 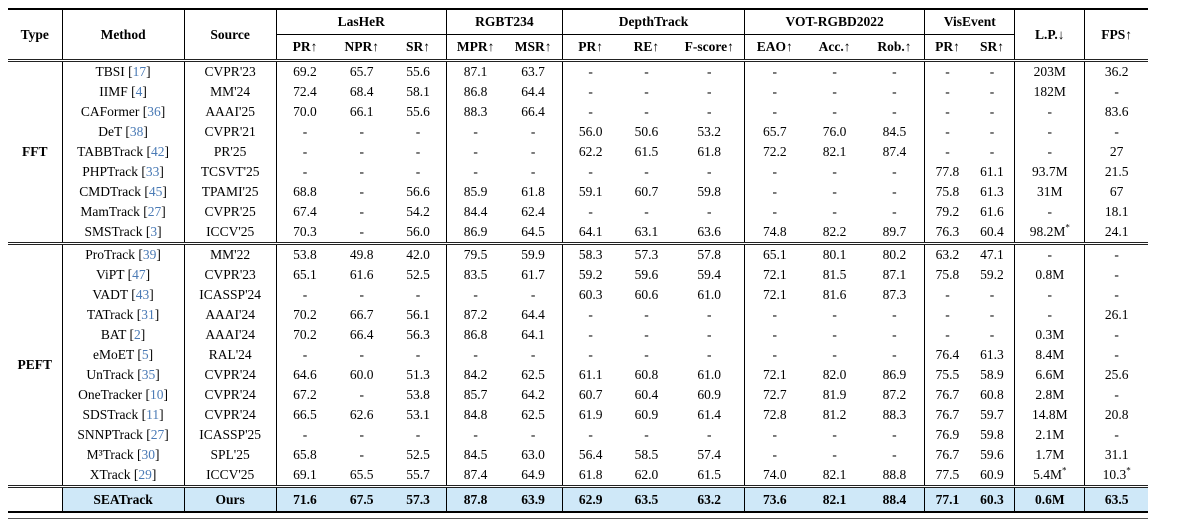 What do you see at coordinates (304, 335) in the screenshot?
I see `metric-cell: 70.2` at bounding box center [304, 335].